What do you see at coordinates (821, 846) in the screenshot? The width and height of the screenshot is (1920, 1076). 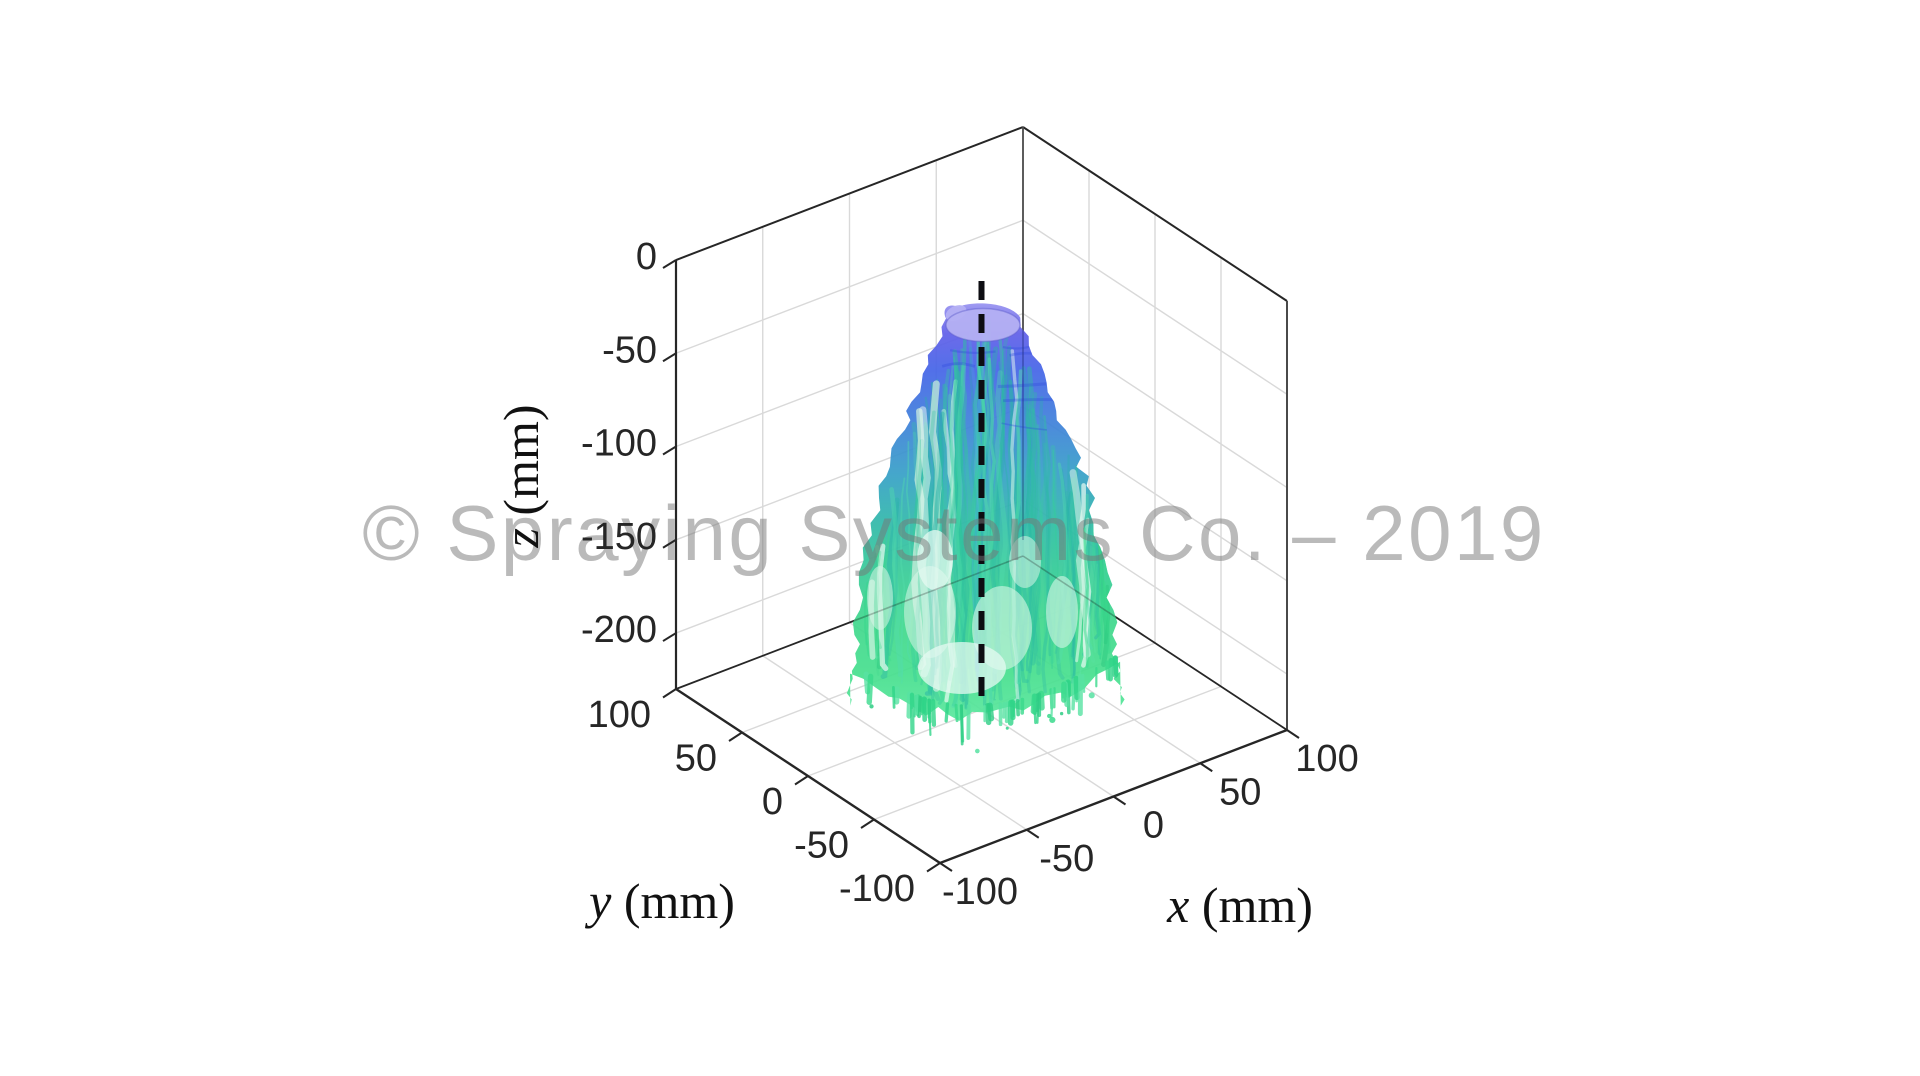 I see `y-tick-label: -50` at bounding box center [821, 846].